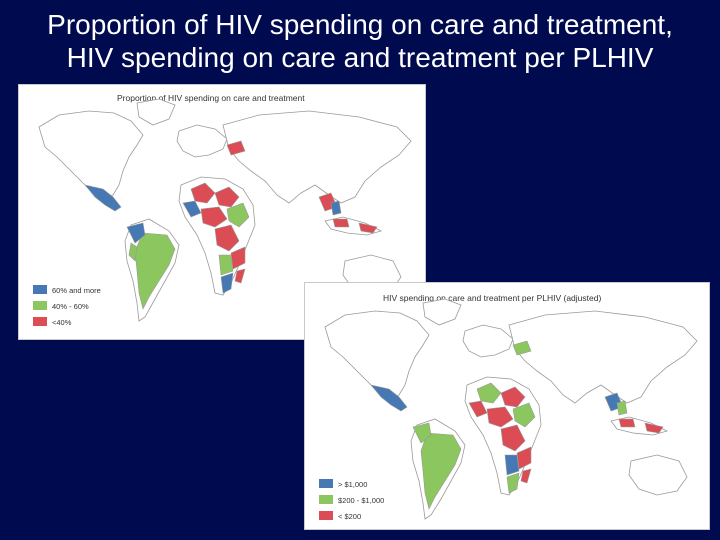 The width and height of the screenshot is (720, 540). I want to click on map-1-legend: 60% and more 40% - 60% <40%, so click(67, 306).